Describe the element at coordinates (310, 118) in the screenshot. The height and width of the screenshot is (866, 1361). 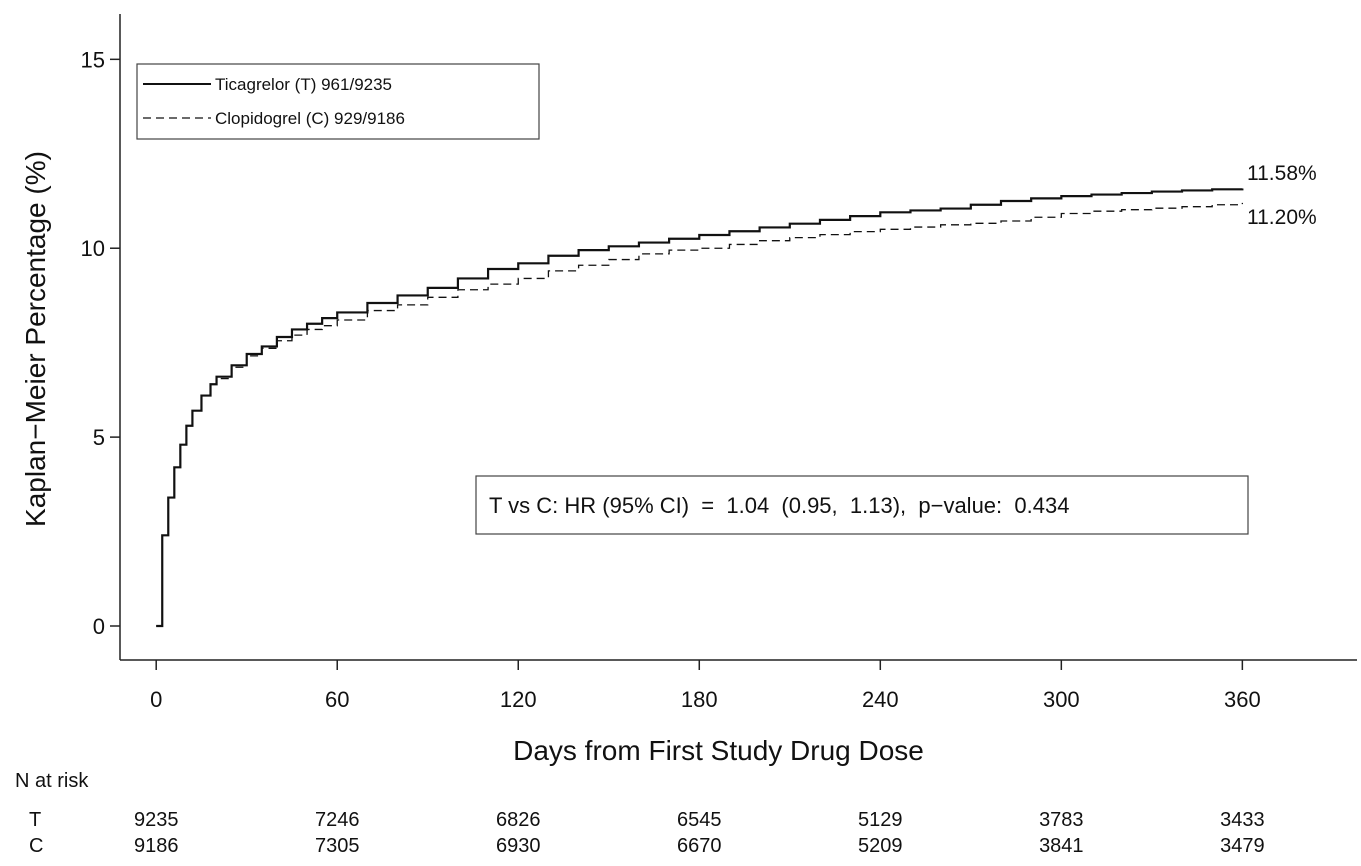
I see `legend-entry-clopidogrel: Clopidogrel (C) 929/9186` at that location.